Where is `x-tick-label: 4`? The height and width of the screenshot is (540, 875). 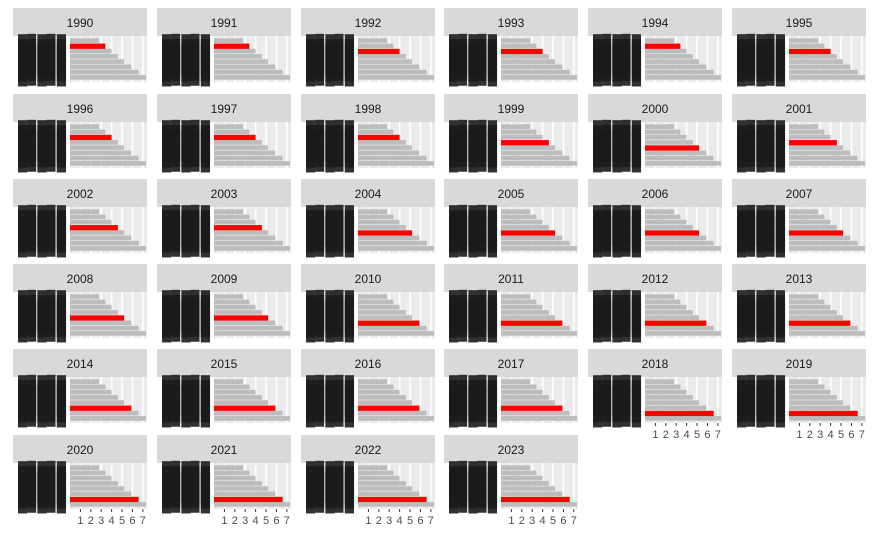
x-tick-label: 4 is located at coordinates (112, 521).